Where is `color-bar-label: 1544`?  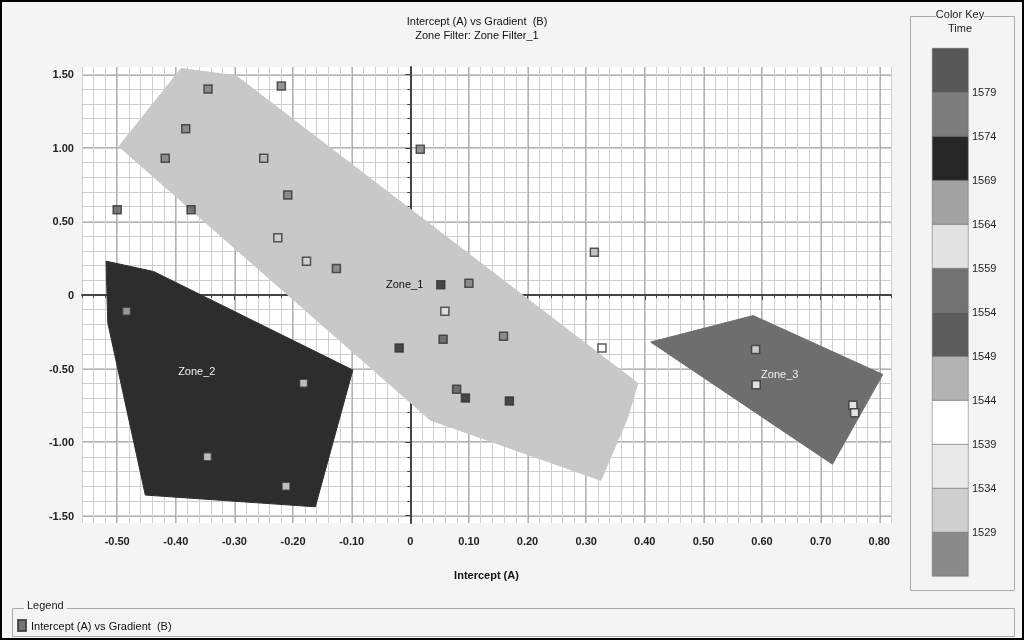
color-bar-label: 1544 is located at coordinates (984, 400).